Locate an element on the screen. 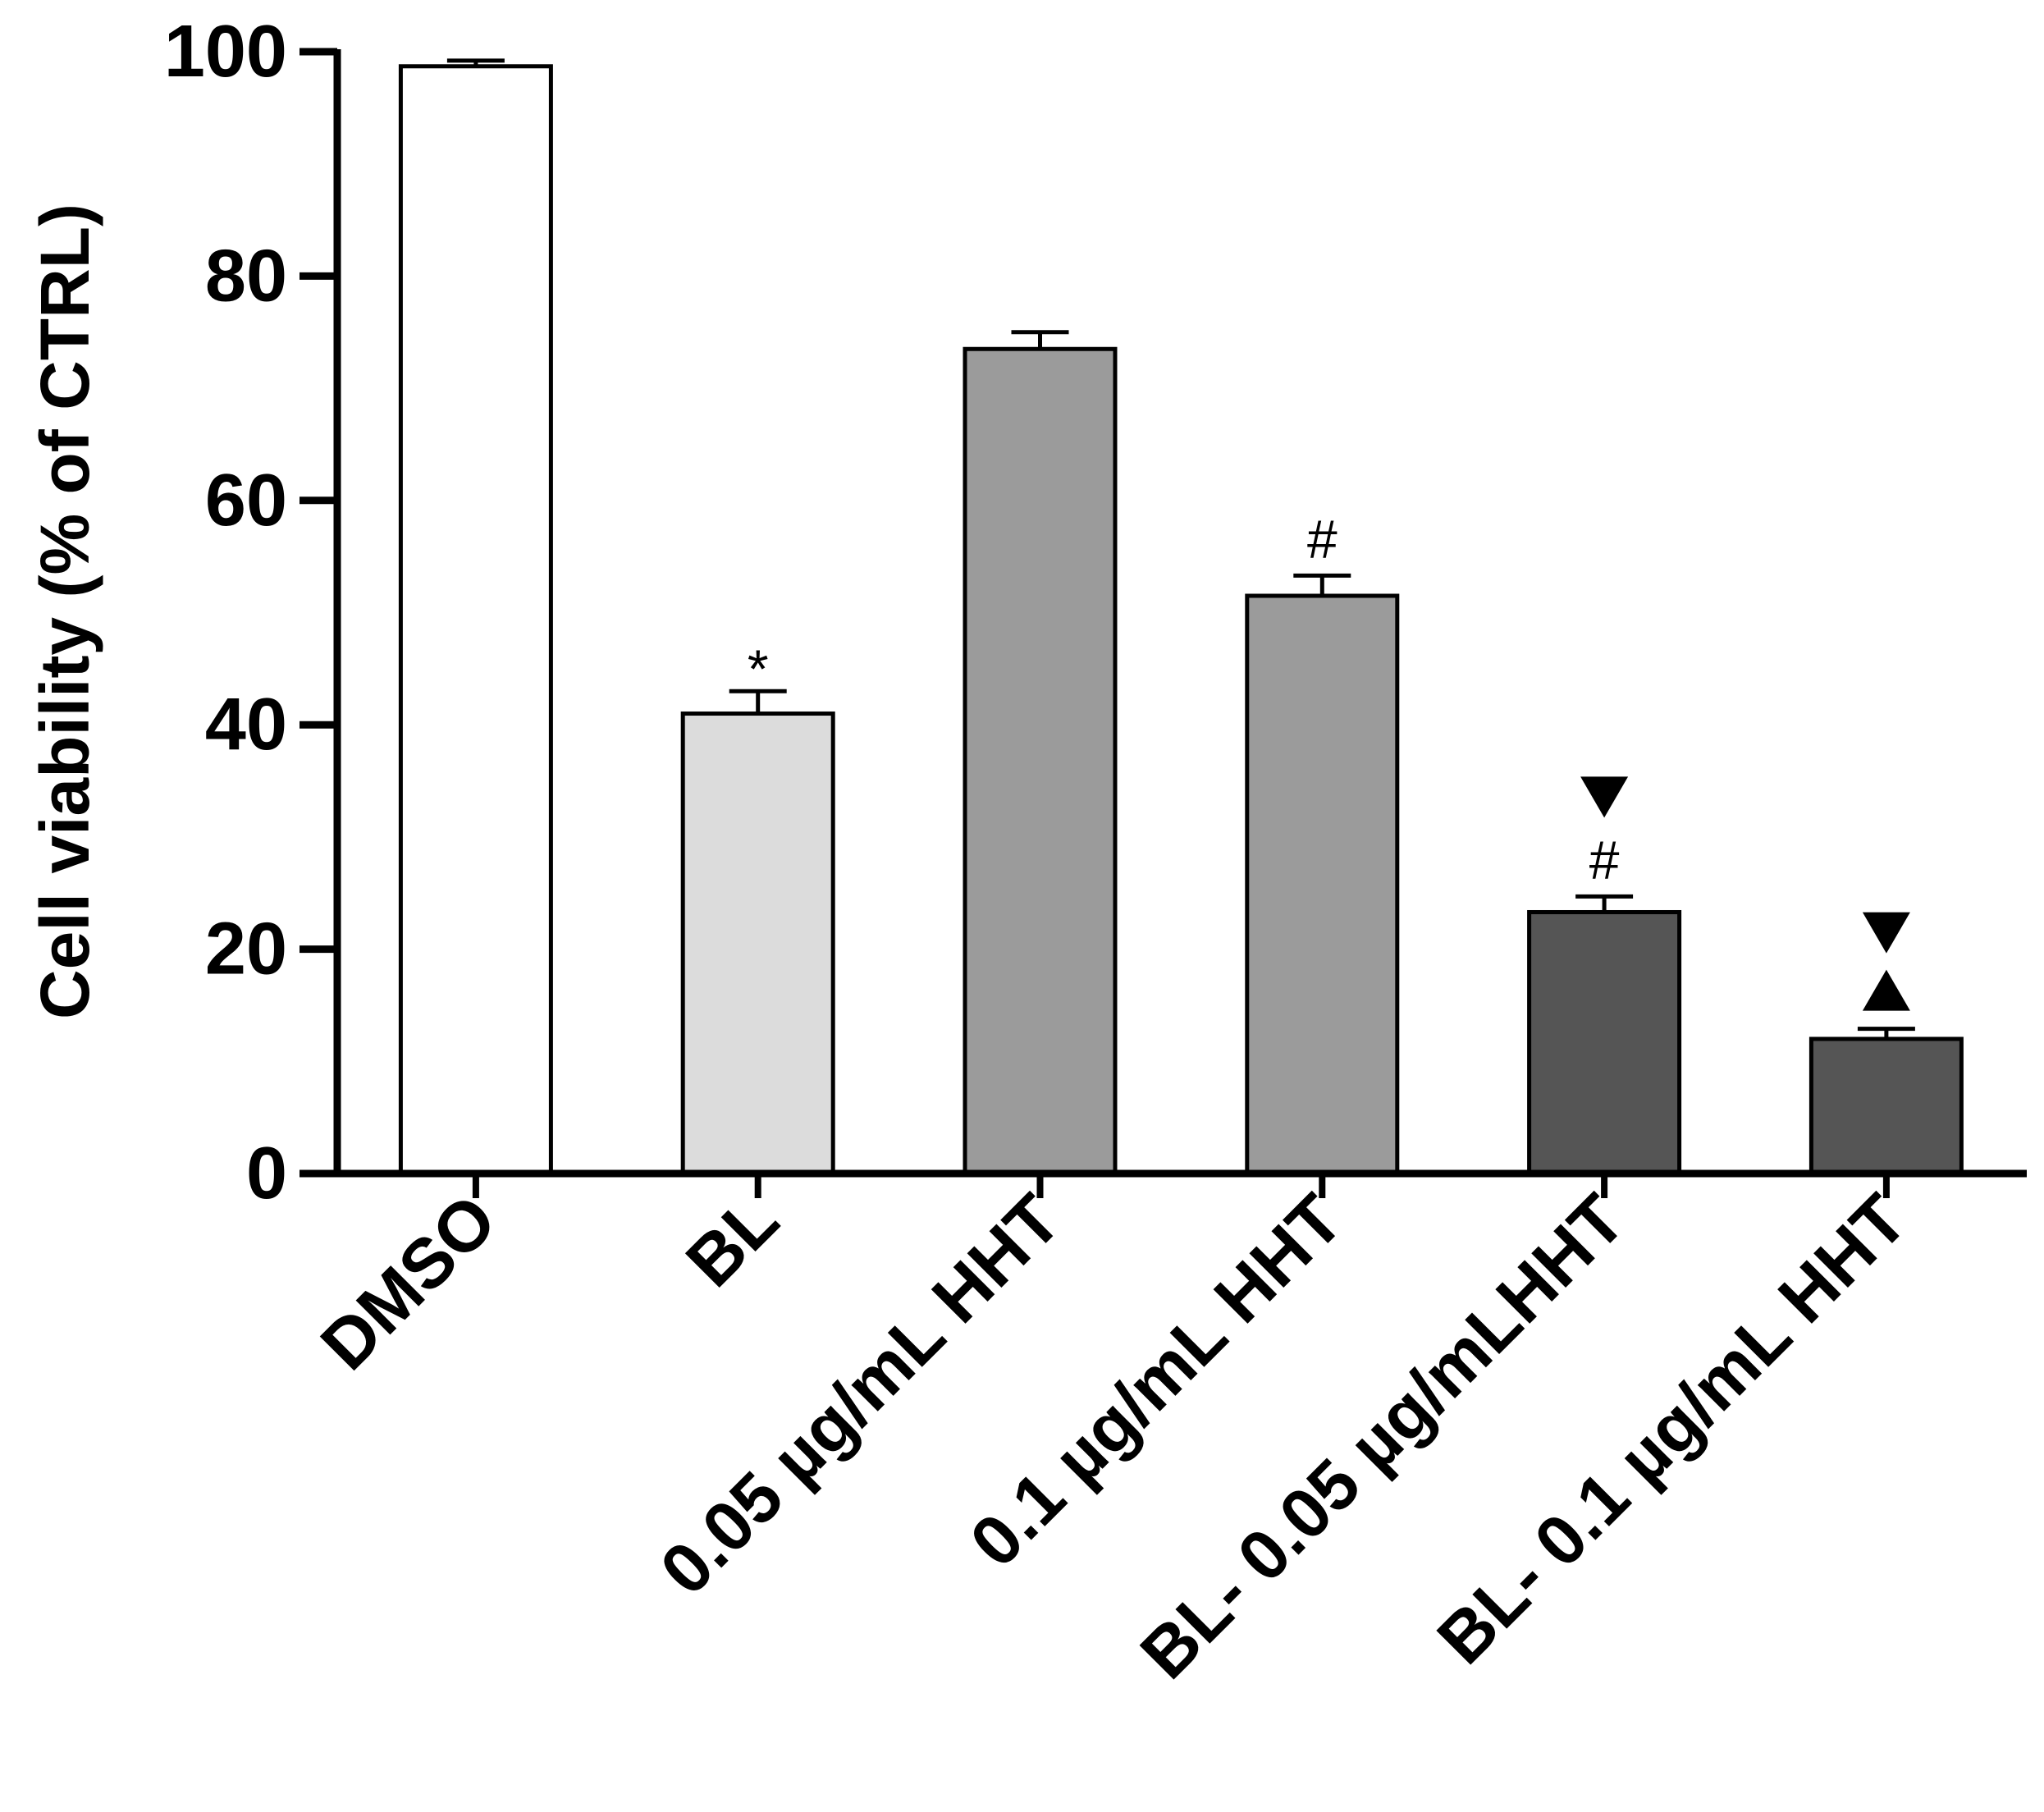 The width and height of the screenshot is (2044, 1812). up-triangle-marker-icon is located at coordinates (1886, 990).